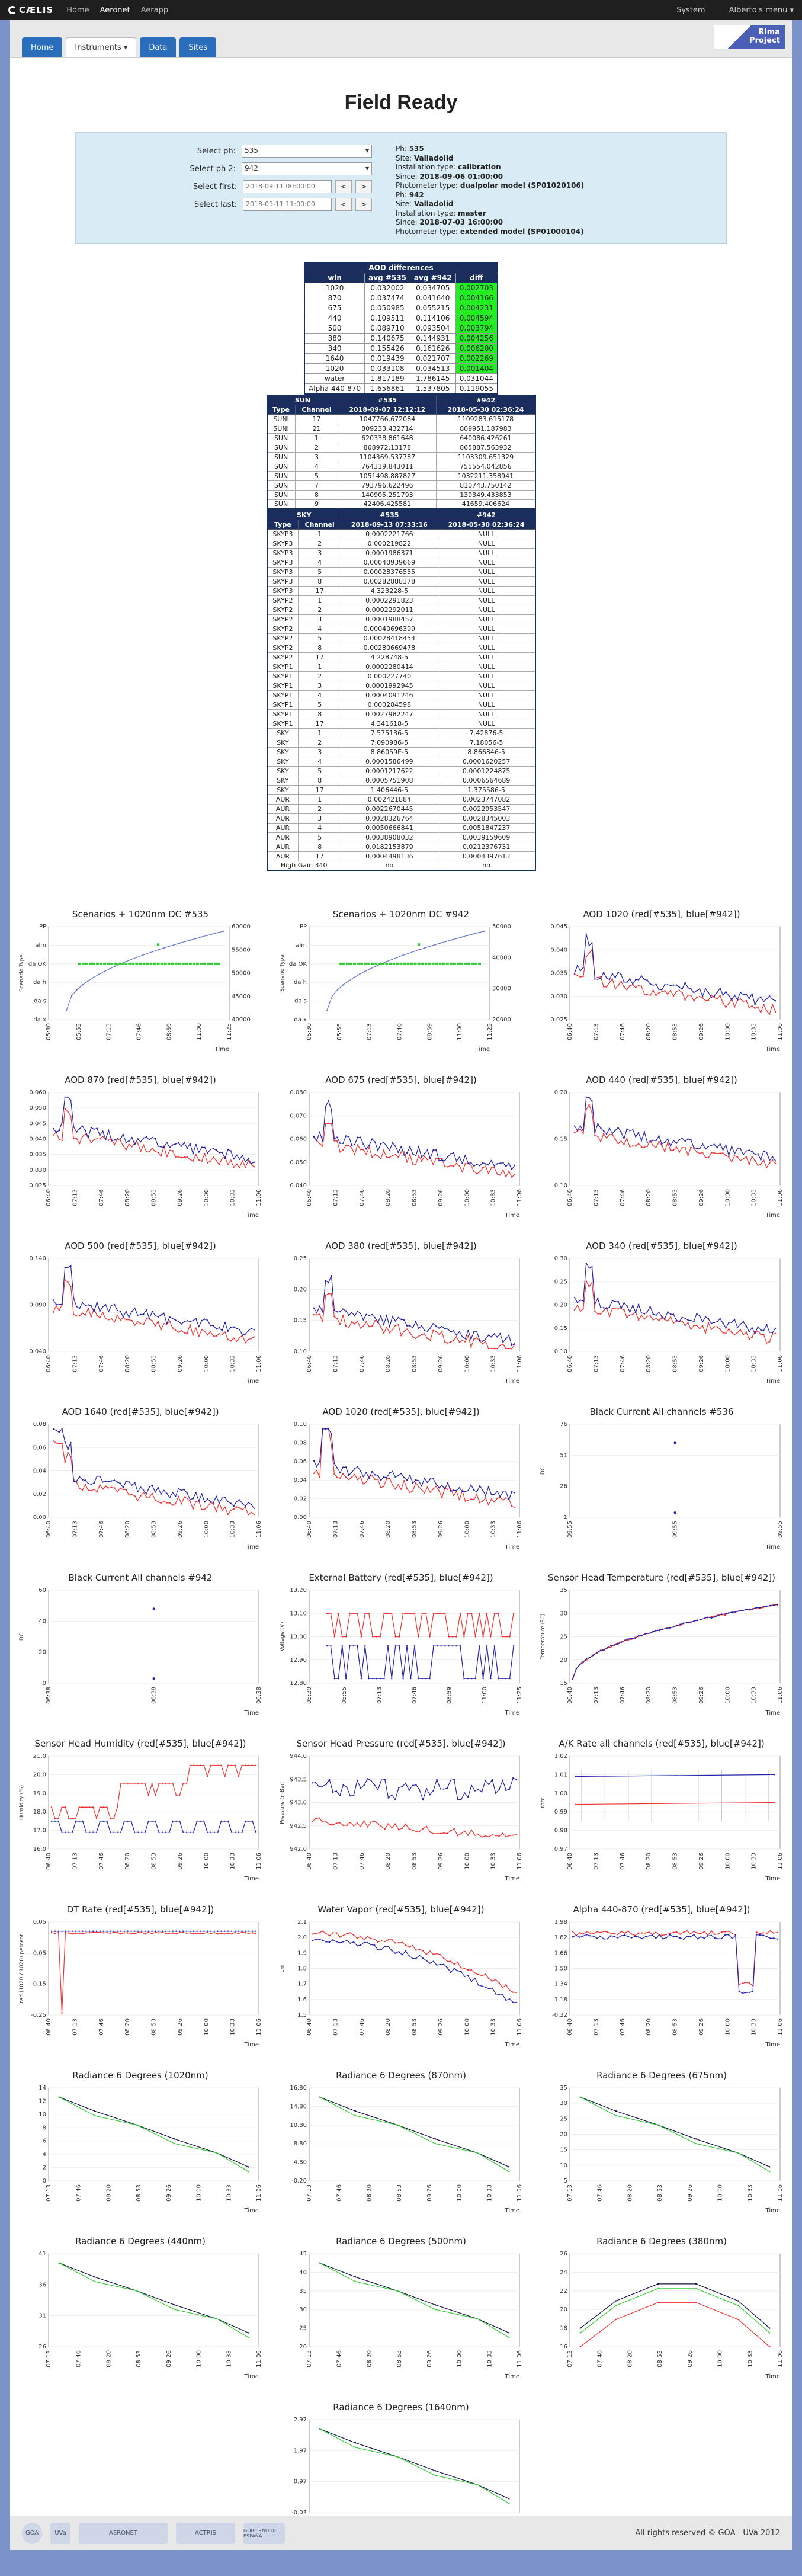  What do you see at coordinates (123, 2533) in the screenshot?
I see `footer-logo-aeronet: AERONET` at bounding box center [123, 2533].